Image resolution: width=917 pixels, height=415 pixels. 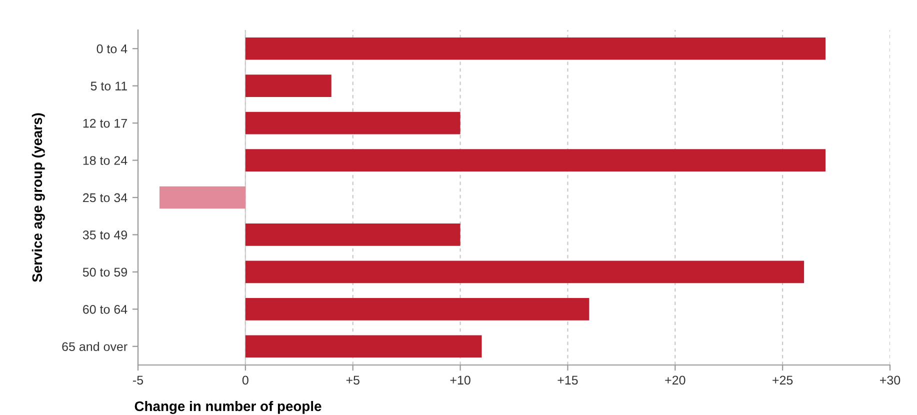 What do you see at coordinates (104, 272) in the screenshot?
I see `y-tick-label: 50 to 59` at bounding box center [104, 272].